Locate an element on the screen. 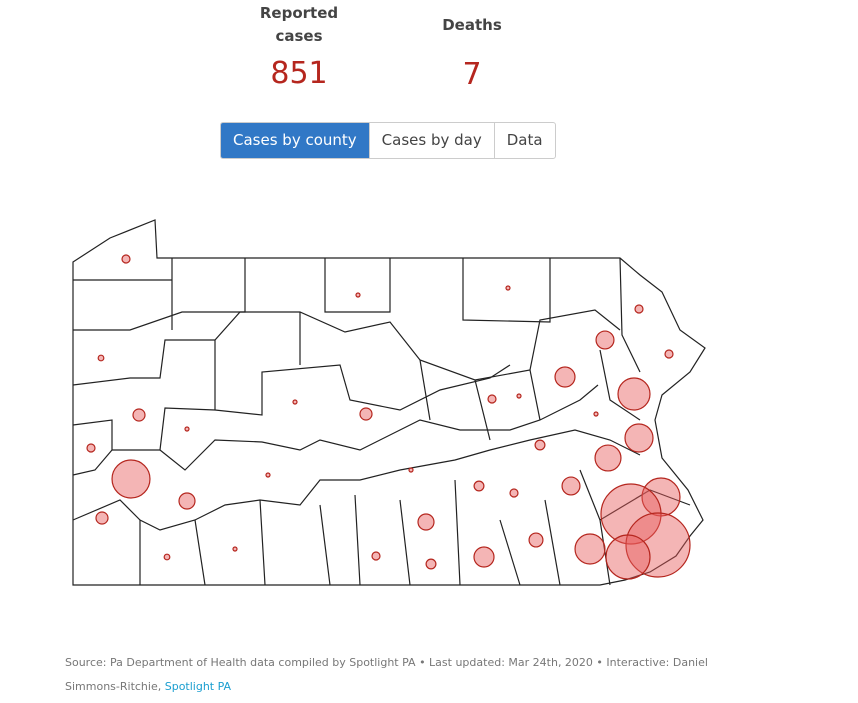 This screenshot has height=703, width=858. stat: Deaths 7 is located at coordinates (472, 53).